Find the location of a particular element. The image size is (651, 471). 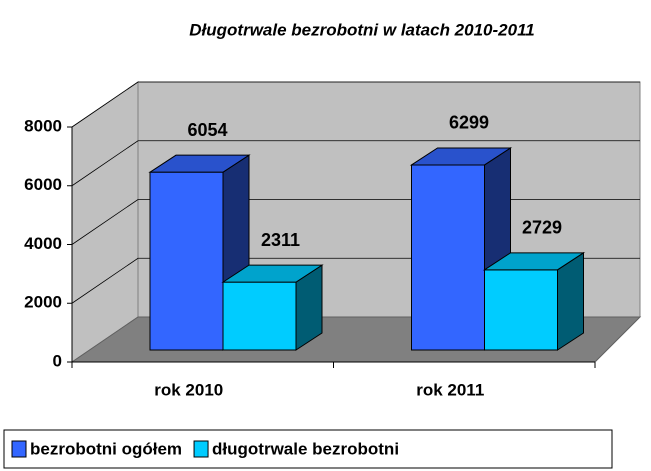

data-label: 2729 is located at coordinates (542, 228).